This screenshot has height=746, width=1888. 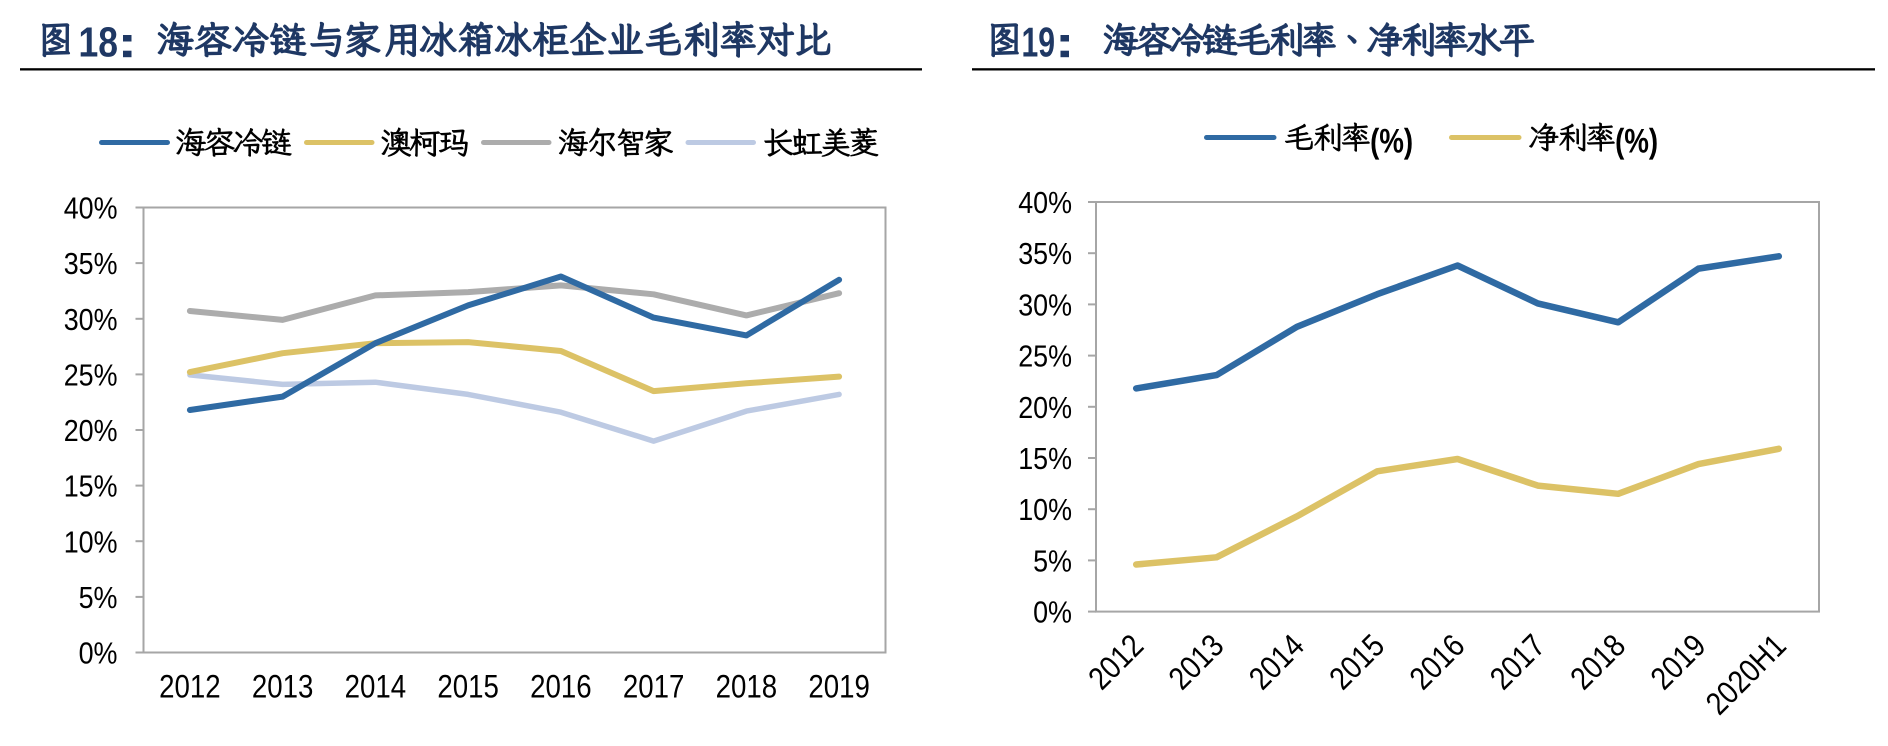 I want to click on svg-text: 2012, so click(x=190, y=687).